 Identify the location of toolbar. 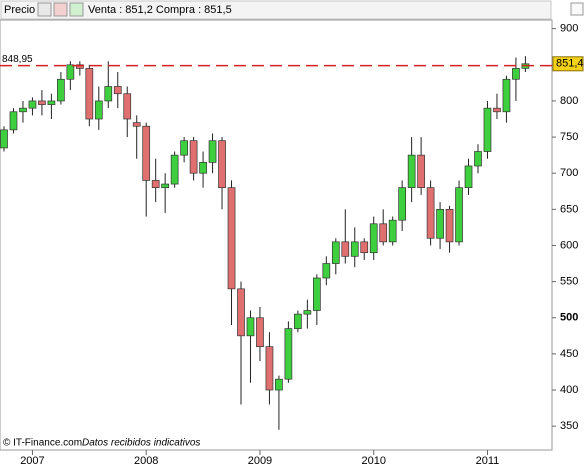
(276, 10).